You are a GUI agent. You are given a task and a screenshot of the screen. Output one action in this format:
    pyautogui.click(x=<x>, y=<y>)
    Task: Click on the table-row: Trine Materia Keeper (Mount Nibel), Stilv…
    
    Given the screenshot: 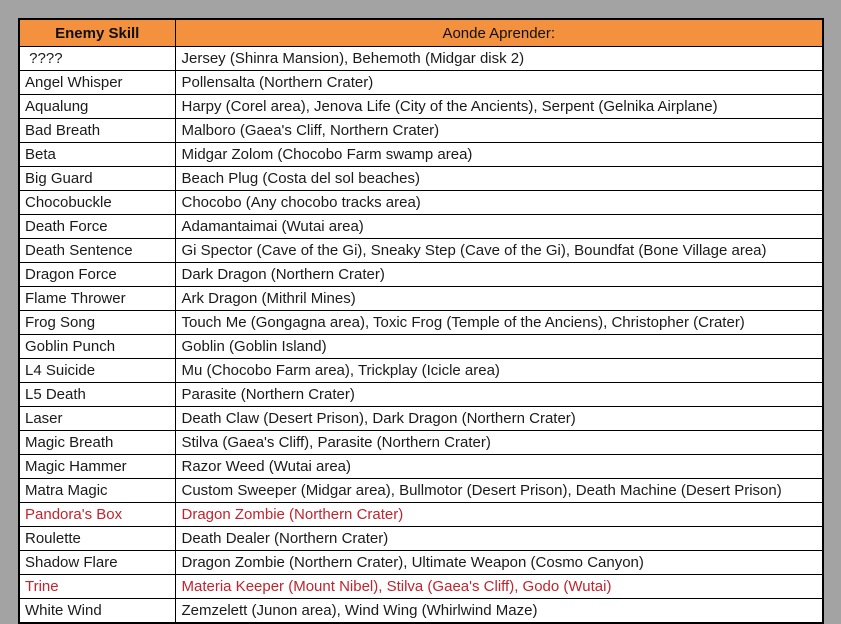 What is the action you would take?
    pyautogui.click(x=421, y=586)
    